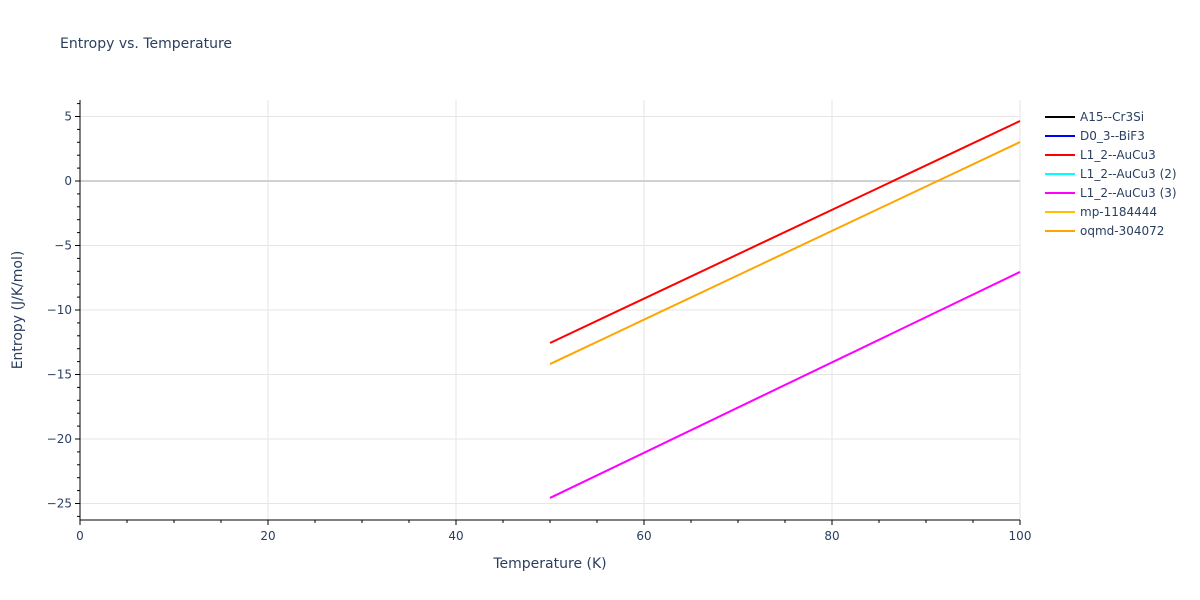 The width and height of the screenshot is (1200, 600). Describe the element at coordinates (68, 181) in the screenshot. I see `y-tick-label: 0` at that location.